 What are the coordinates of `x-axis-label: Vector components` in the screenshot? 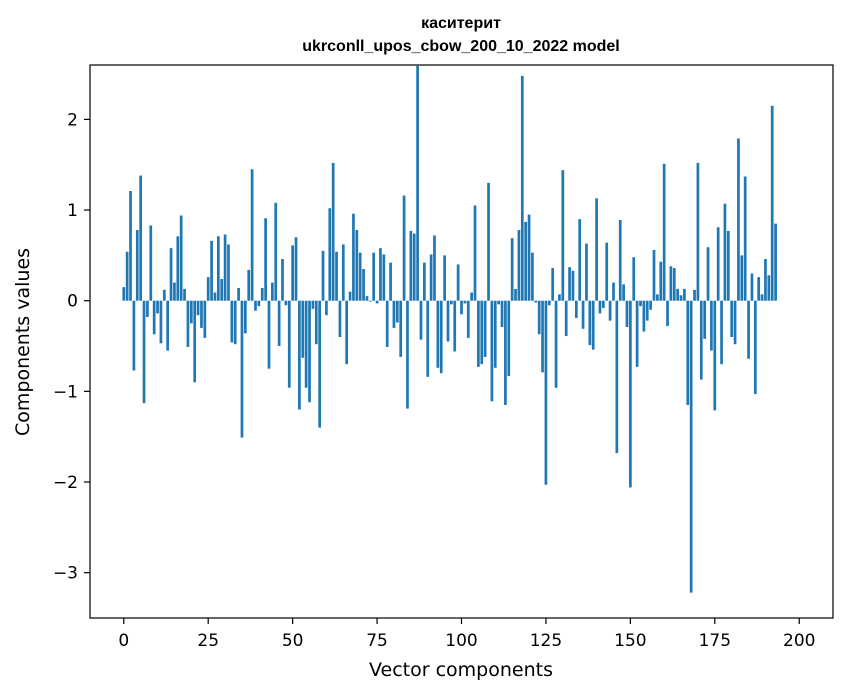 It's located at (461, 670).